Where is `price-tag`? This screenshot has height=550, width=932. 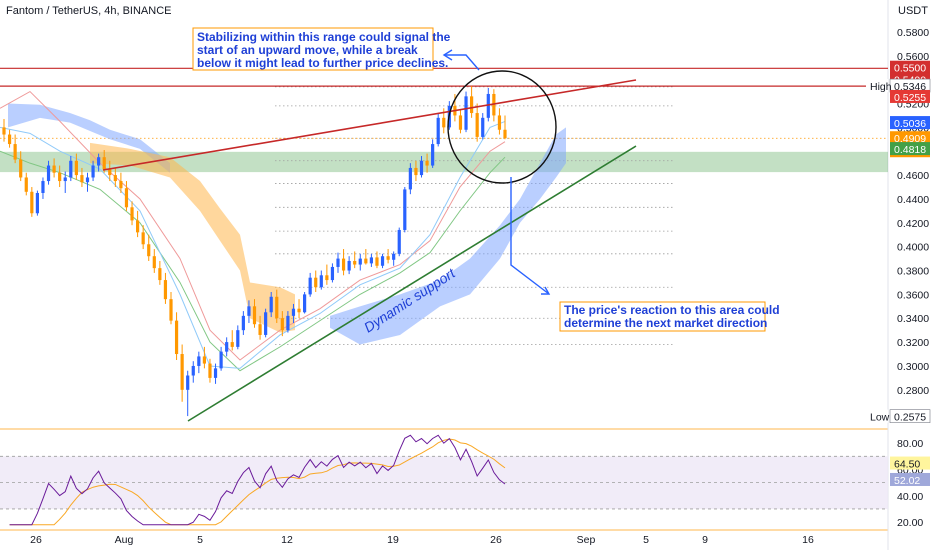 price-tag is located at coordinates (910, 67).